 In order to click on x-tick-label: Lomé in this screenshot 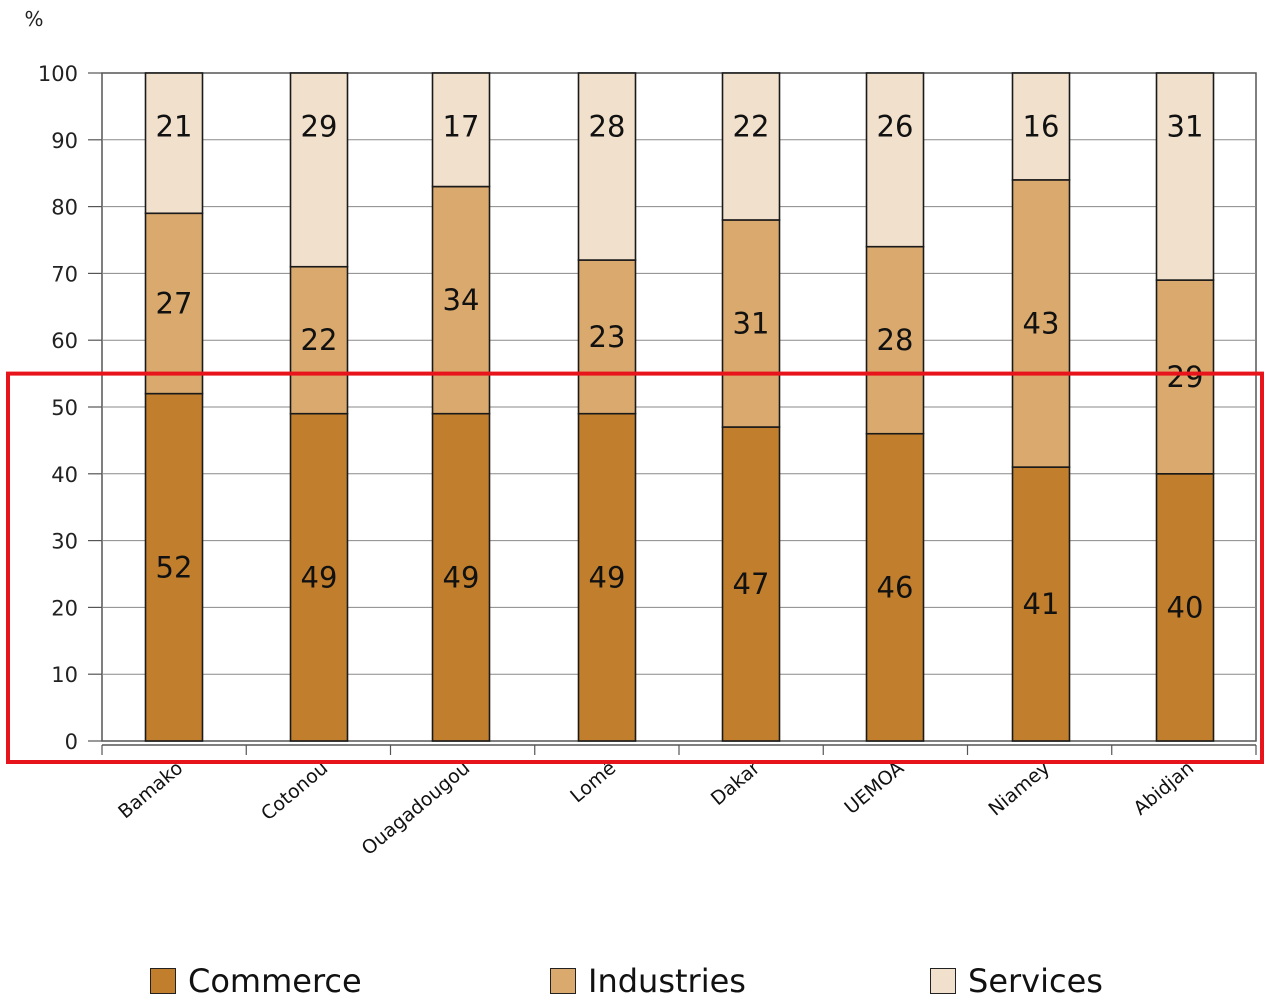, I will do `click(593, 782)`.